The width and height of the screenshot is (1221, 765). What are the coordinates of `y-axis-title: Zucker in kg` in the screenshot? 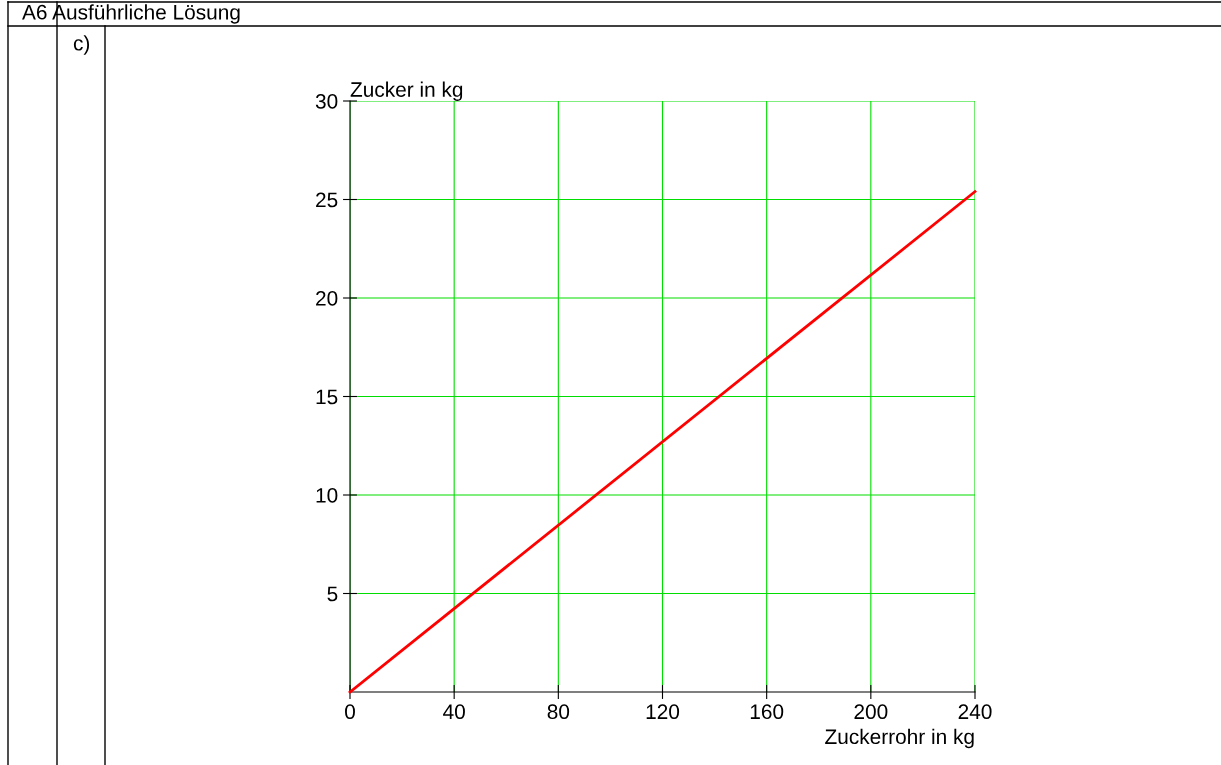 It's located at (406, 91).